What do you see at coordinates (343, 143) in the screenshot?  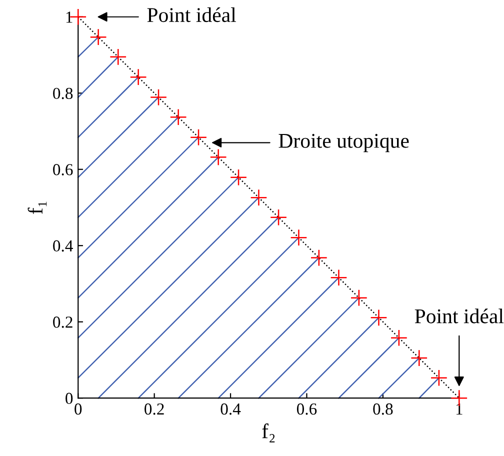 I see `annotation: Droite utopique` at bounding box center [343, 143].